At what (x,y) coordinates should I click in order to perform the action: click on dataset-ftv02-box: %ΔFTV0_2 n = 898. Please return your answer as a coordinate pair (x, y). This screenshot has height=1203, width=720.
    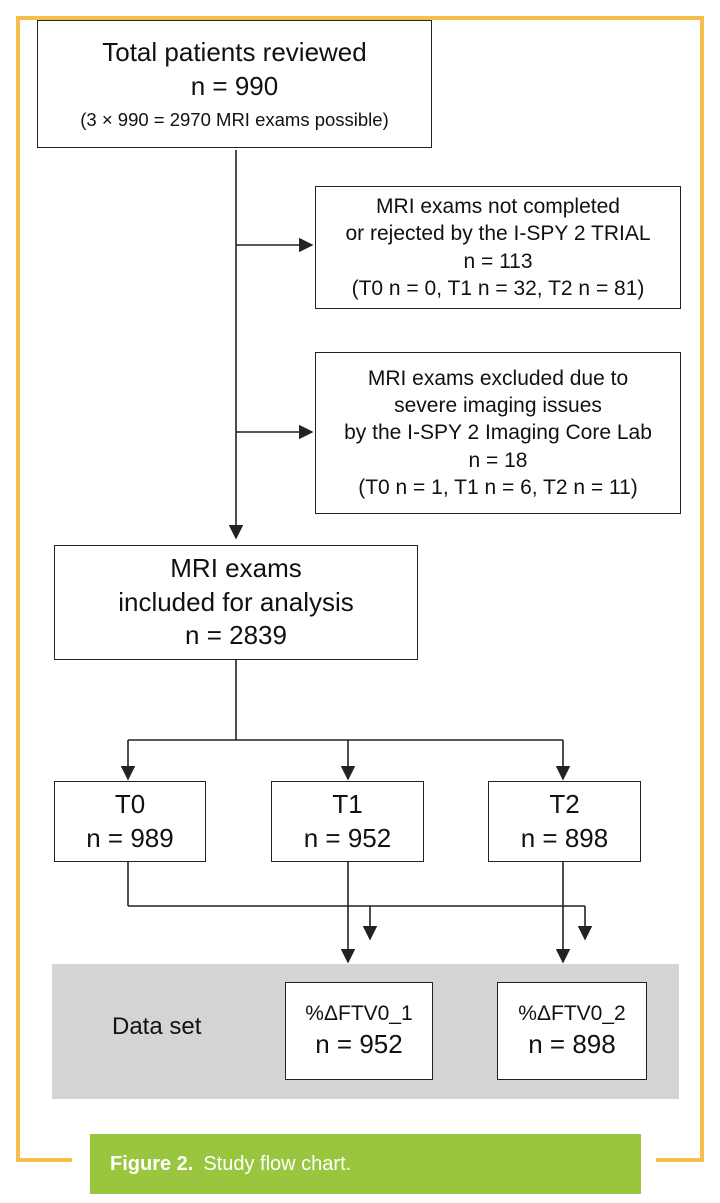
    Looking at the image, I should click on (572, 1031).